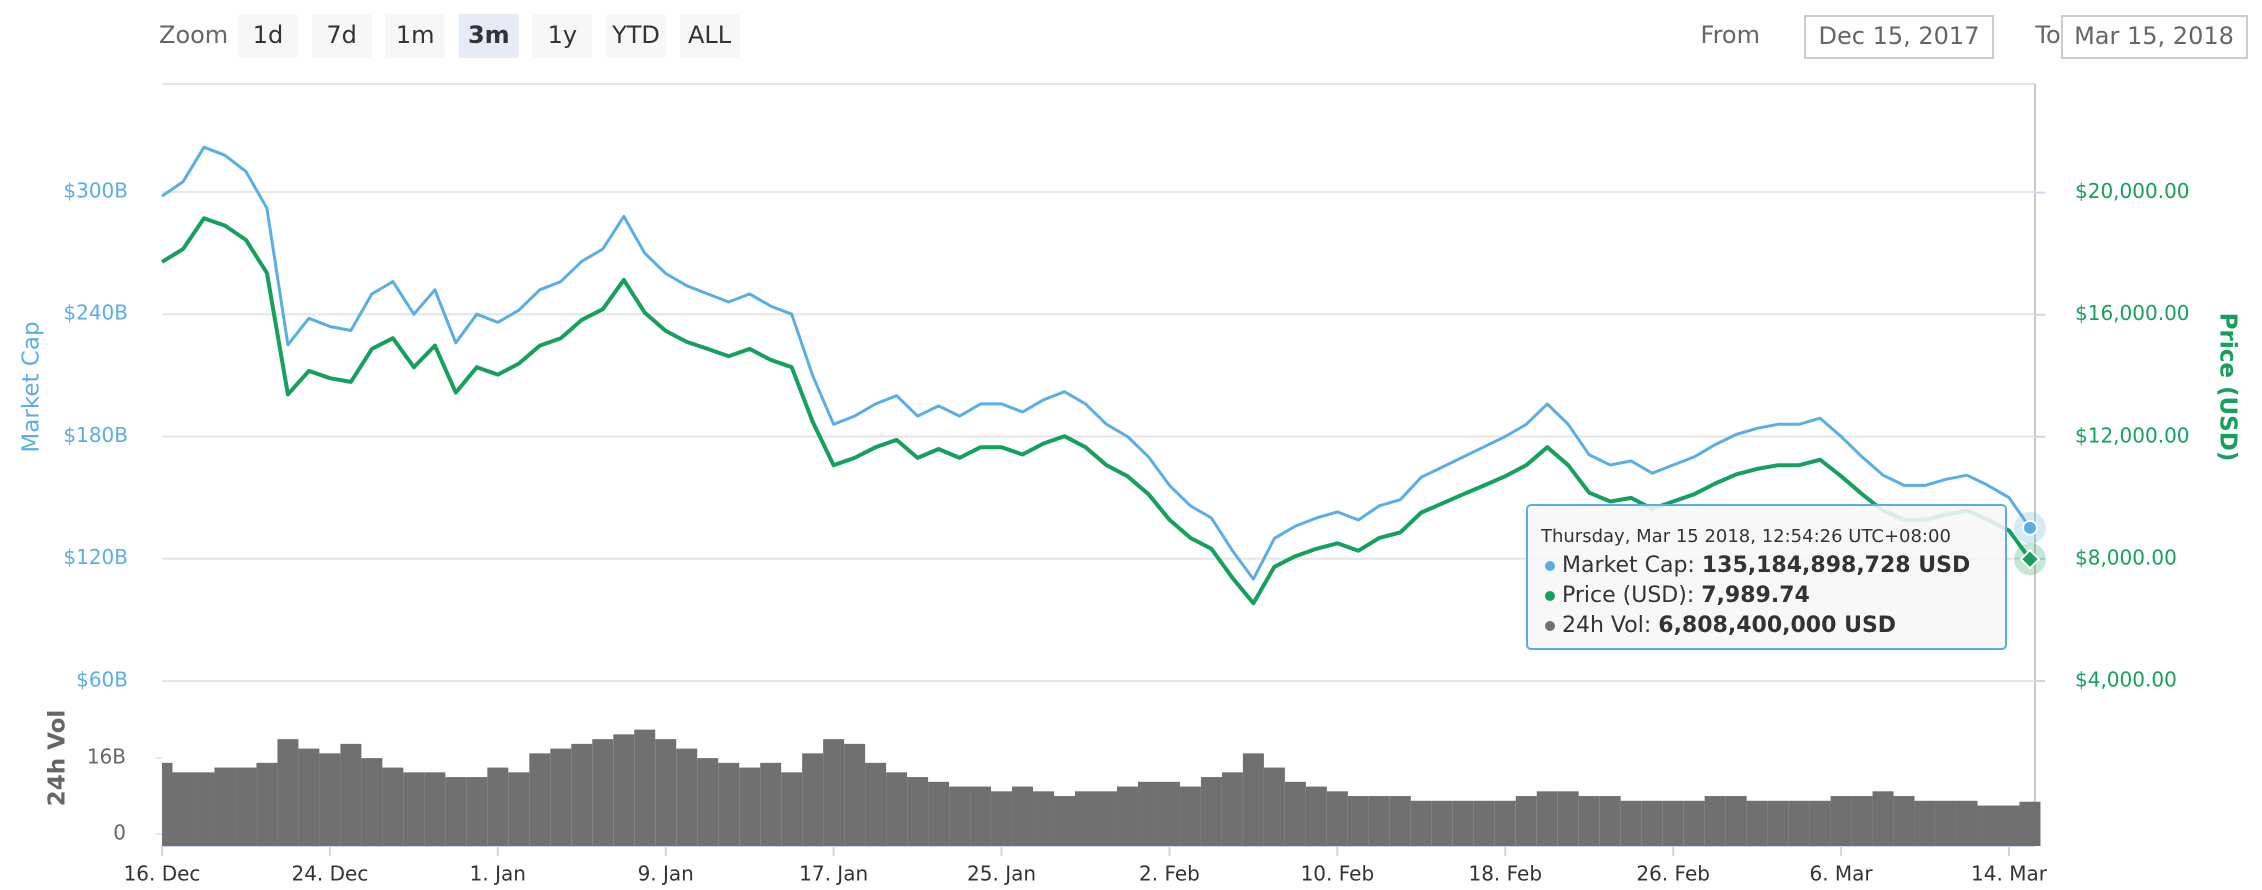 The height and width of the screenshot is (890, 2262). I want to click on tooltip-label: Market Cap:, so click(1628, 565).